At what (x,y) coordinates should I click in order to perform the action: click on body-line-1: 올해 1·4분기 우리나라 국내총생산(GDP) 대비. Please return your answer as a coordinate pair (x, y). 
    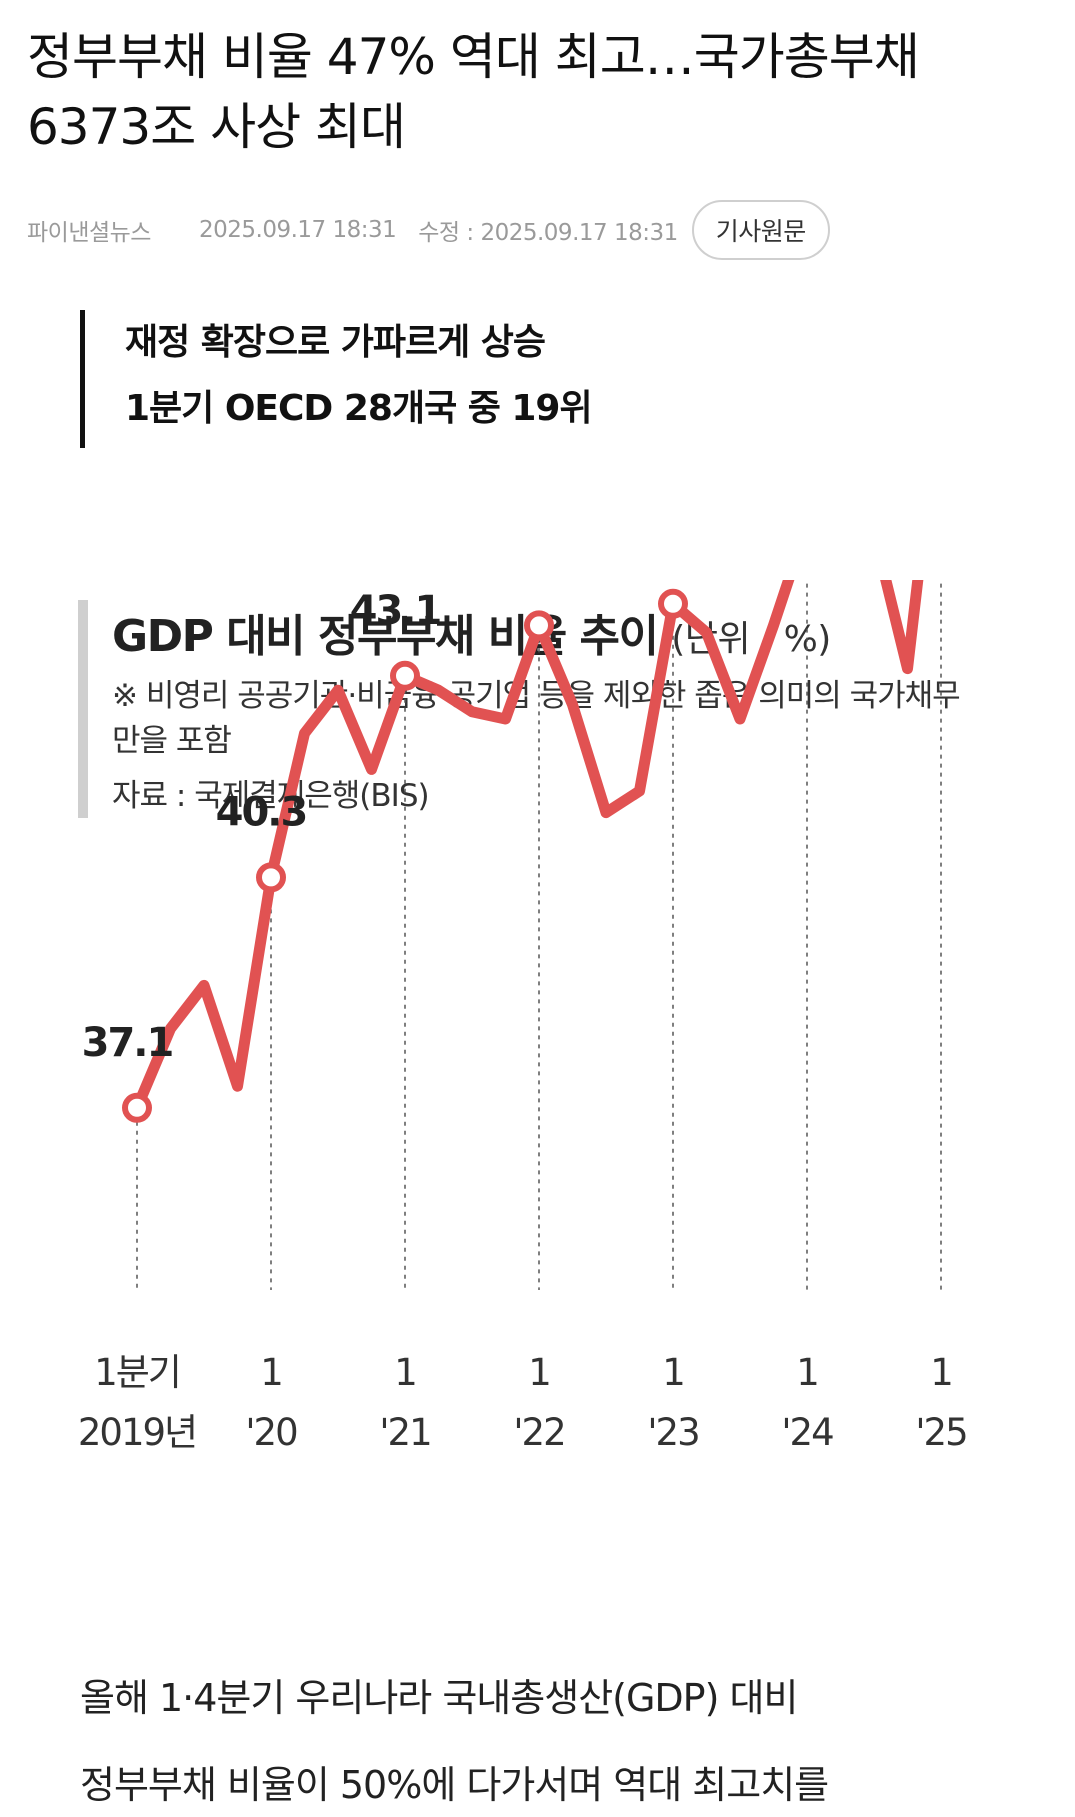
    Looking at the image, I should click on (439, 1698).